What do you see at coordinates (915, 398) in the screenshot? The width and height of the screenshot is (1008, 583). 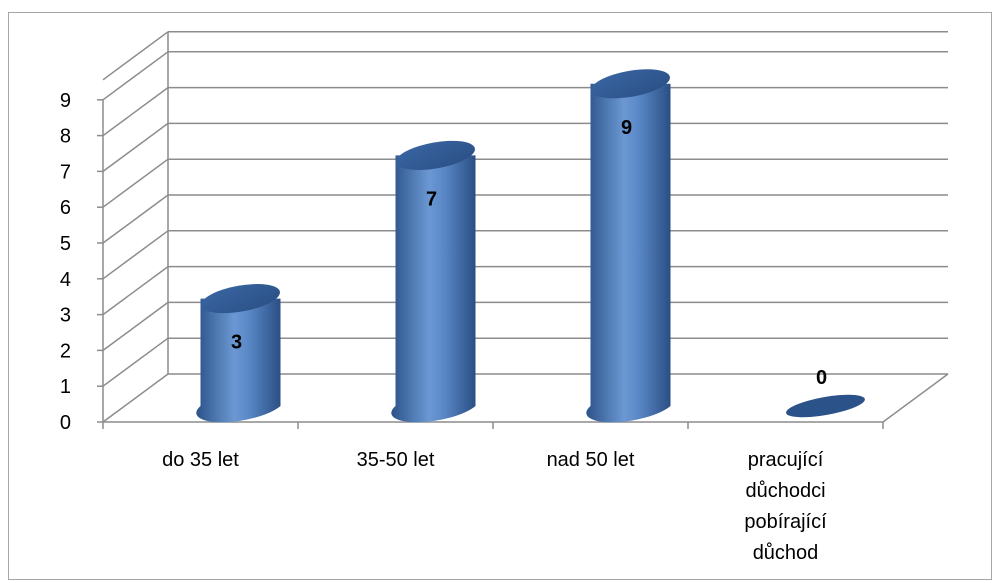 I see `floor-right-edge` at bounding box center [915, 398].